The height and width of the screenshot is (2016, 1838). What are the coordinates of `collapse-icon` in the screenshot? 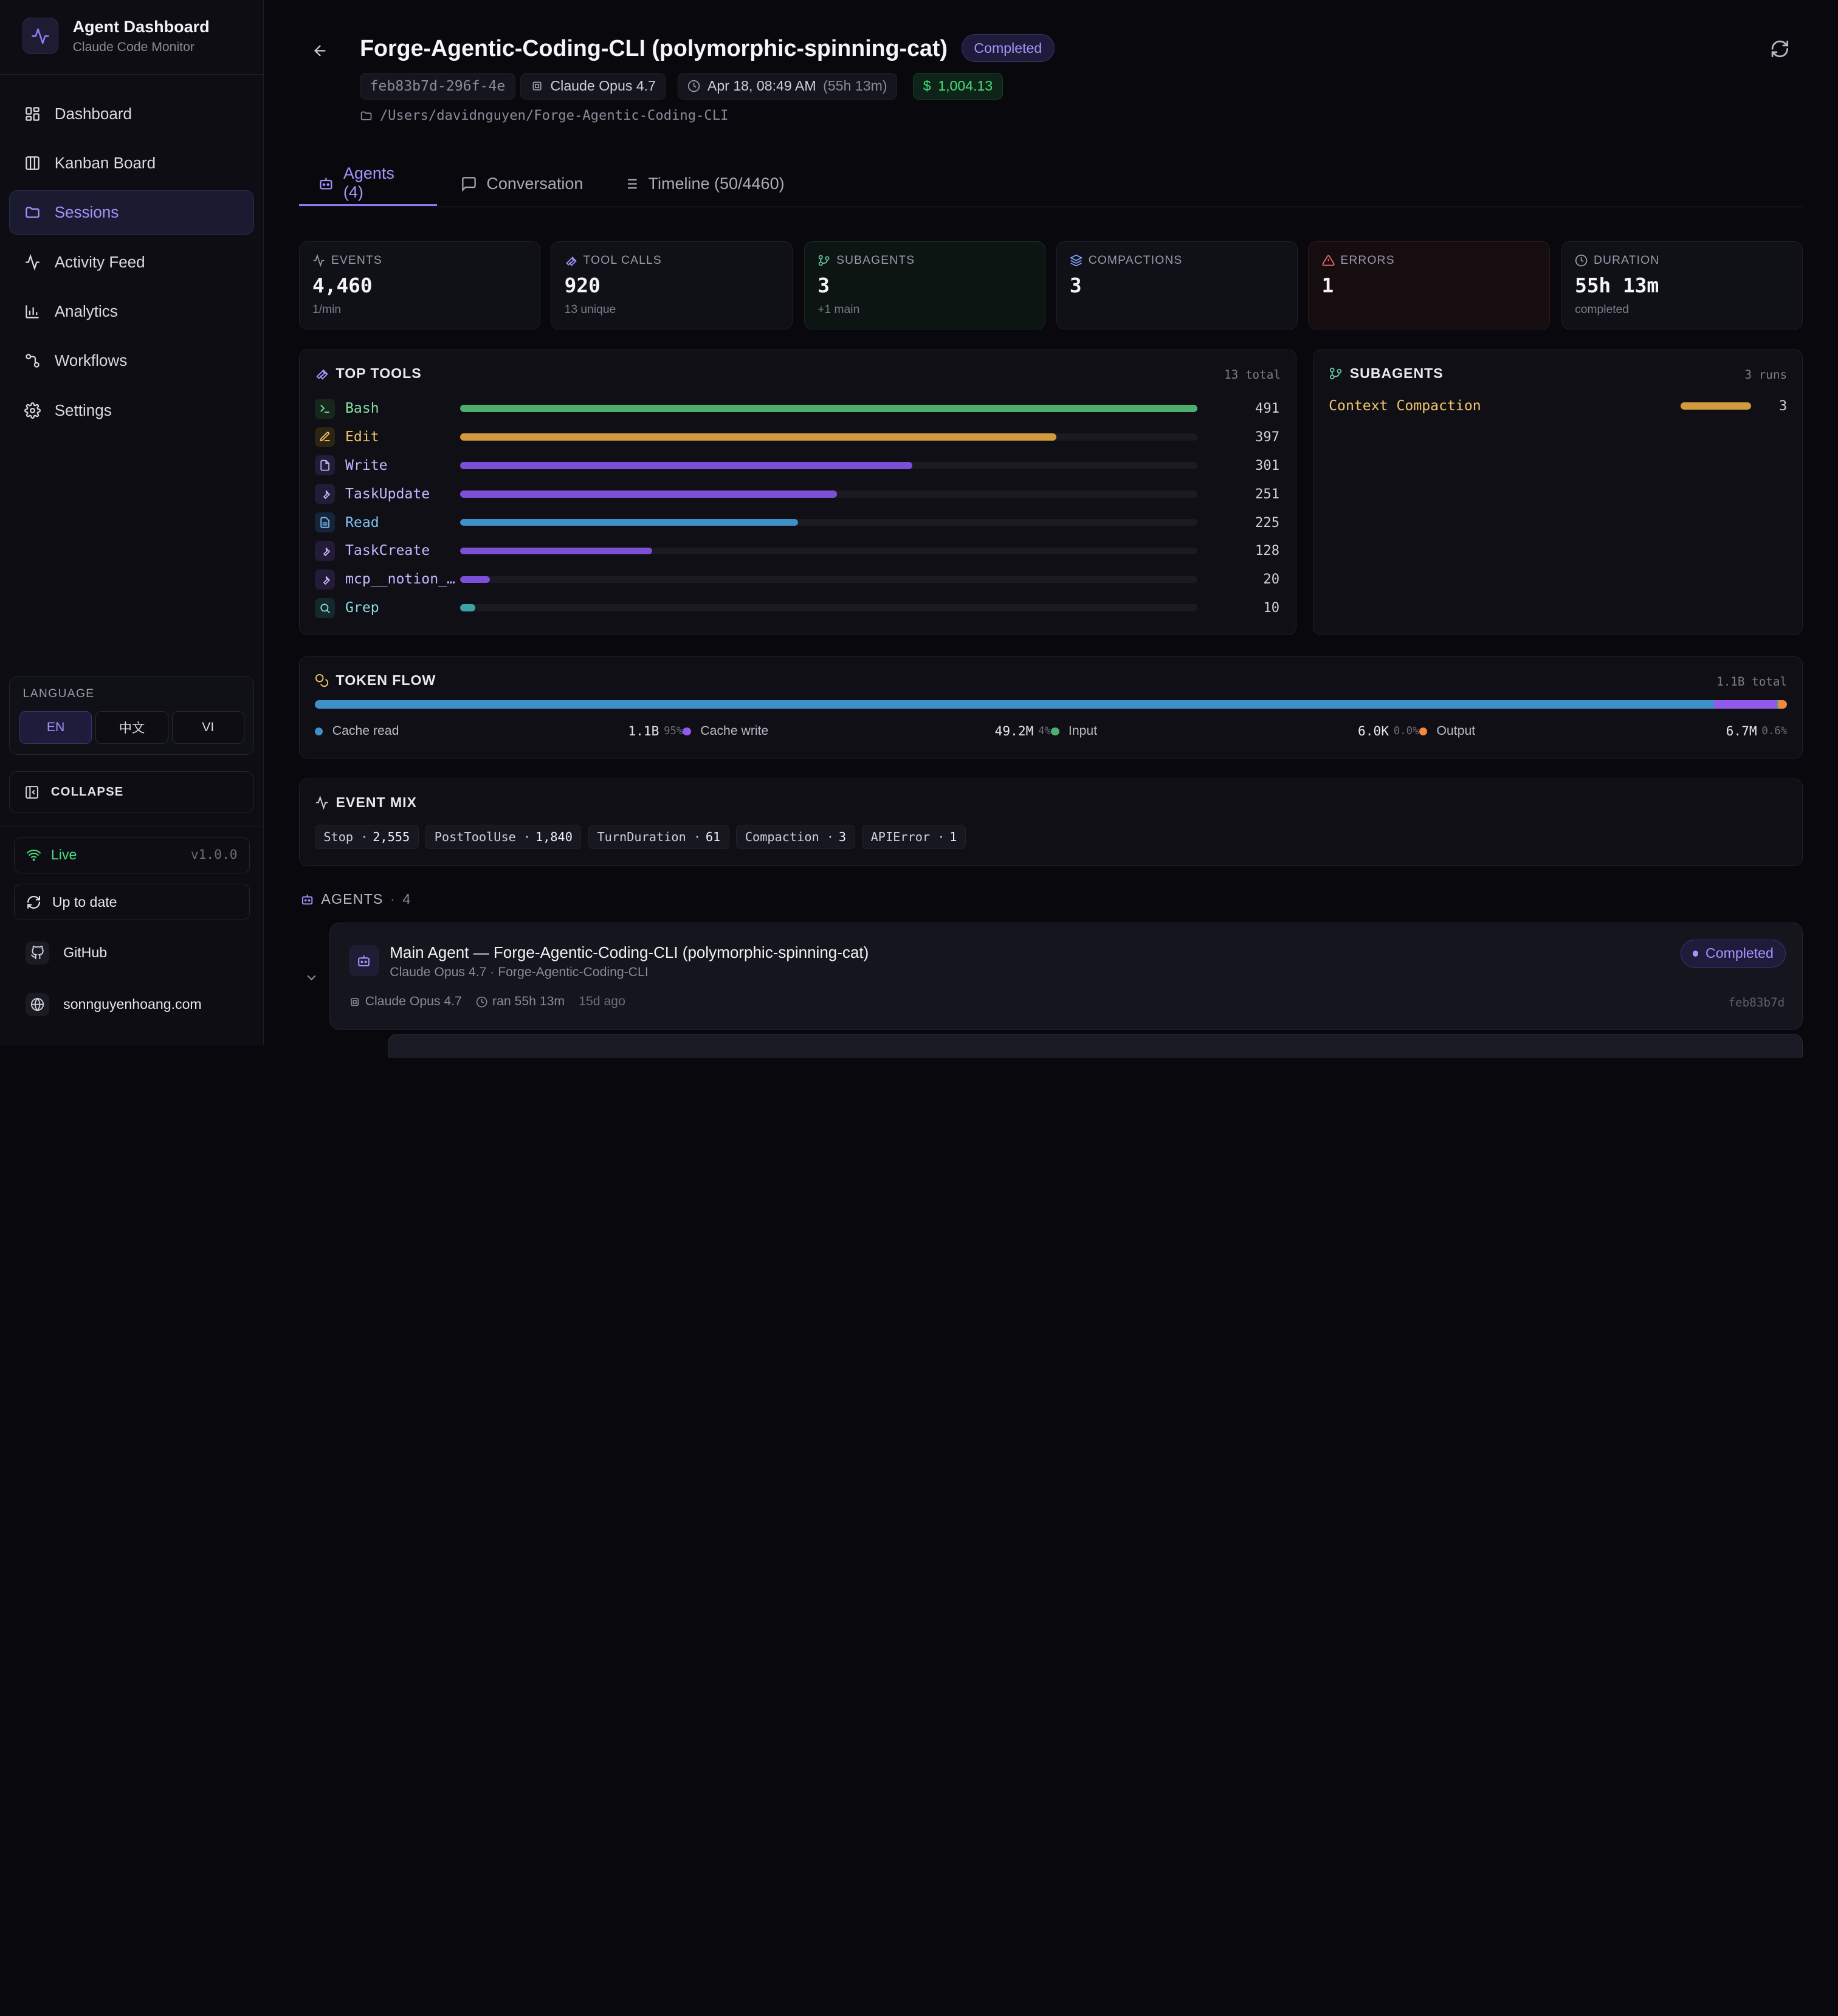 It's located at (31, 792).